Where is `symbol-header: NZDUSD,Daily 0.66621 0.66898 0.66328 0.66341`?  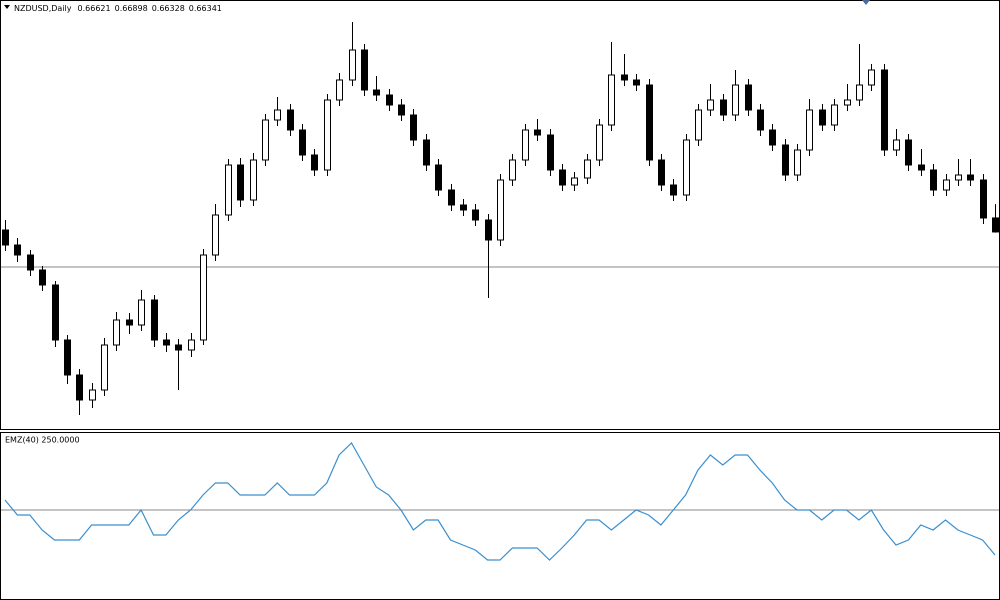
symbol-header: NZDUSD,Daily 0.66621 0.66898 0.66328 0.66341 is located at coordinates (118, 8).